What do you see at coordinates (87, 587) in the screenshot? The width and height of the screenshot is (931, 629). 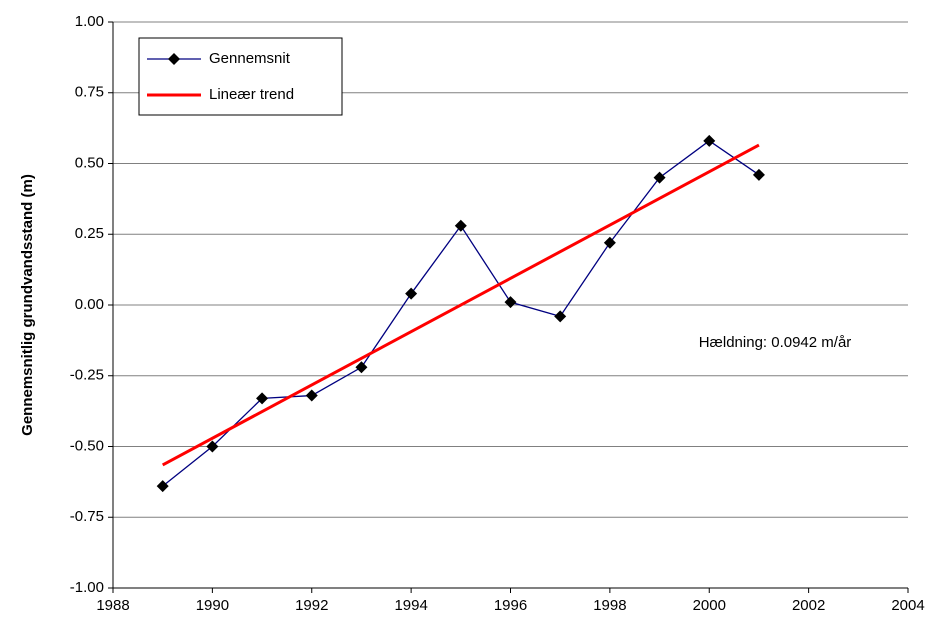 I see `y-tick-label: -1.00` at bounding box center [87, 587].